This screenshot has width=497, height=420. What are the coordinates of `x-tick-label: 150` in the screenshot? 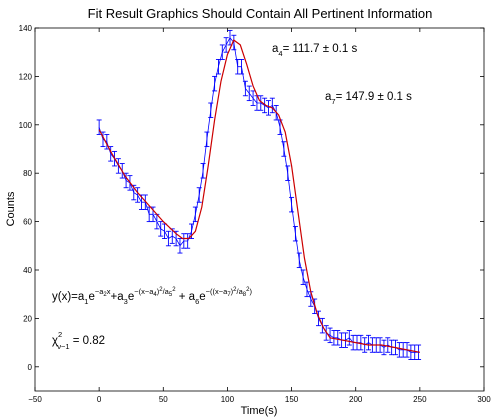 It's located at (292, 399).